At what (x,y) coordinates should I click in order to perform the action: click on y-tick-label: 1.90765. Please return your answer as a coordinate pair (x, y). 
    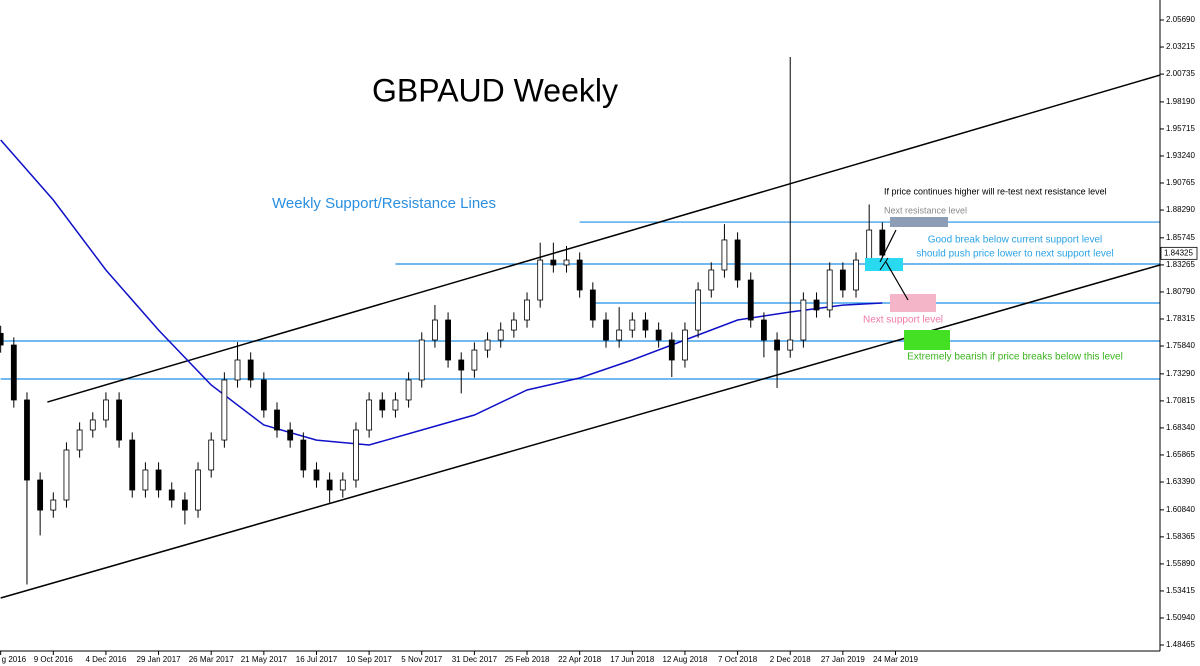
    Looking at the image, I should click on (1180, 182).